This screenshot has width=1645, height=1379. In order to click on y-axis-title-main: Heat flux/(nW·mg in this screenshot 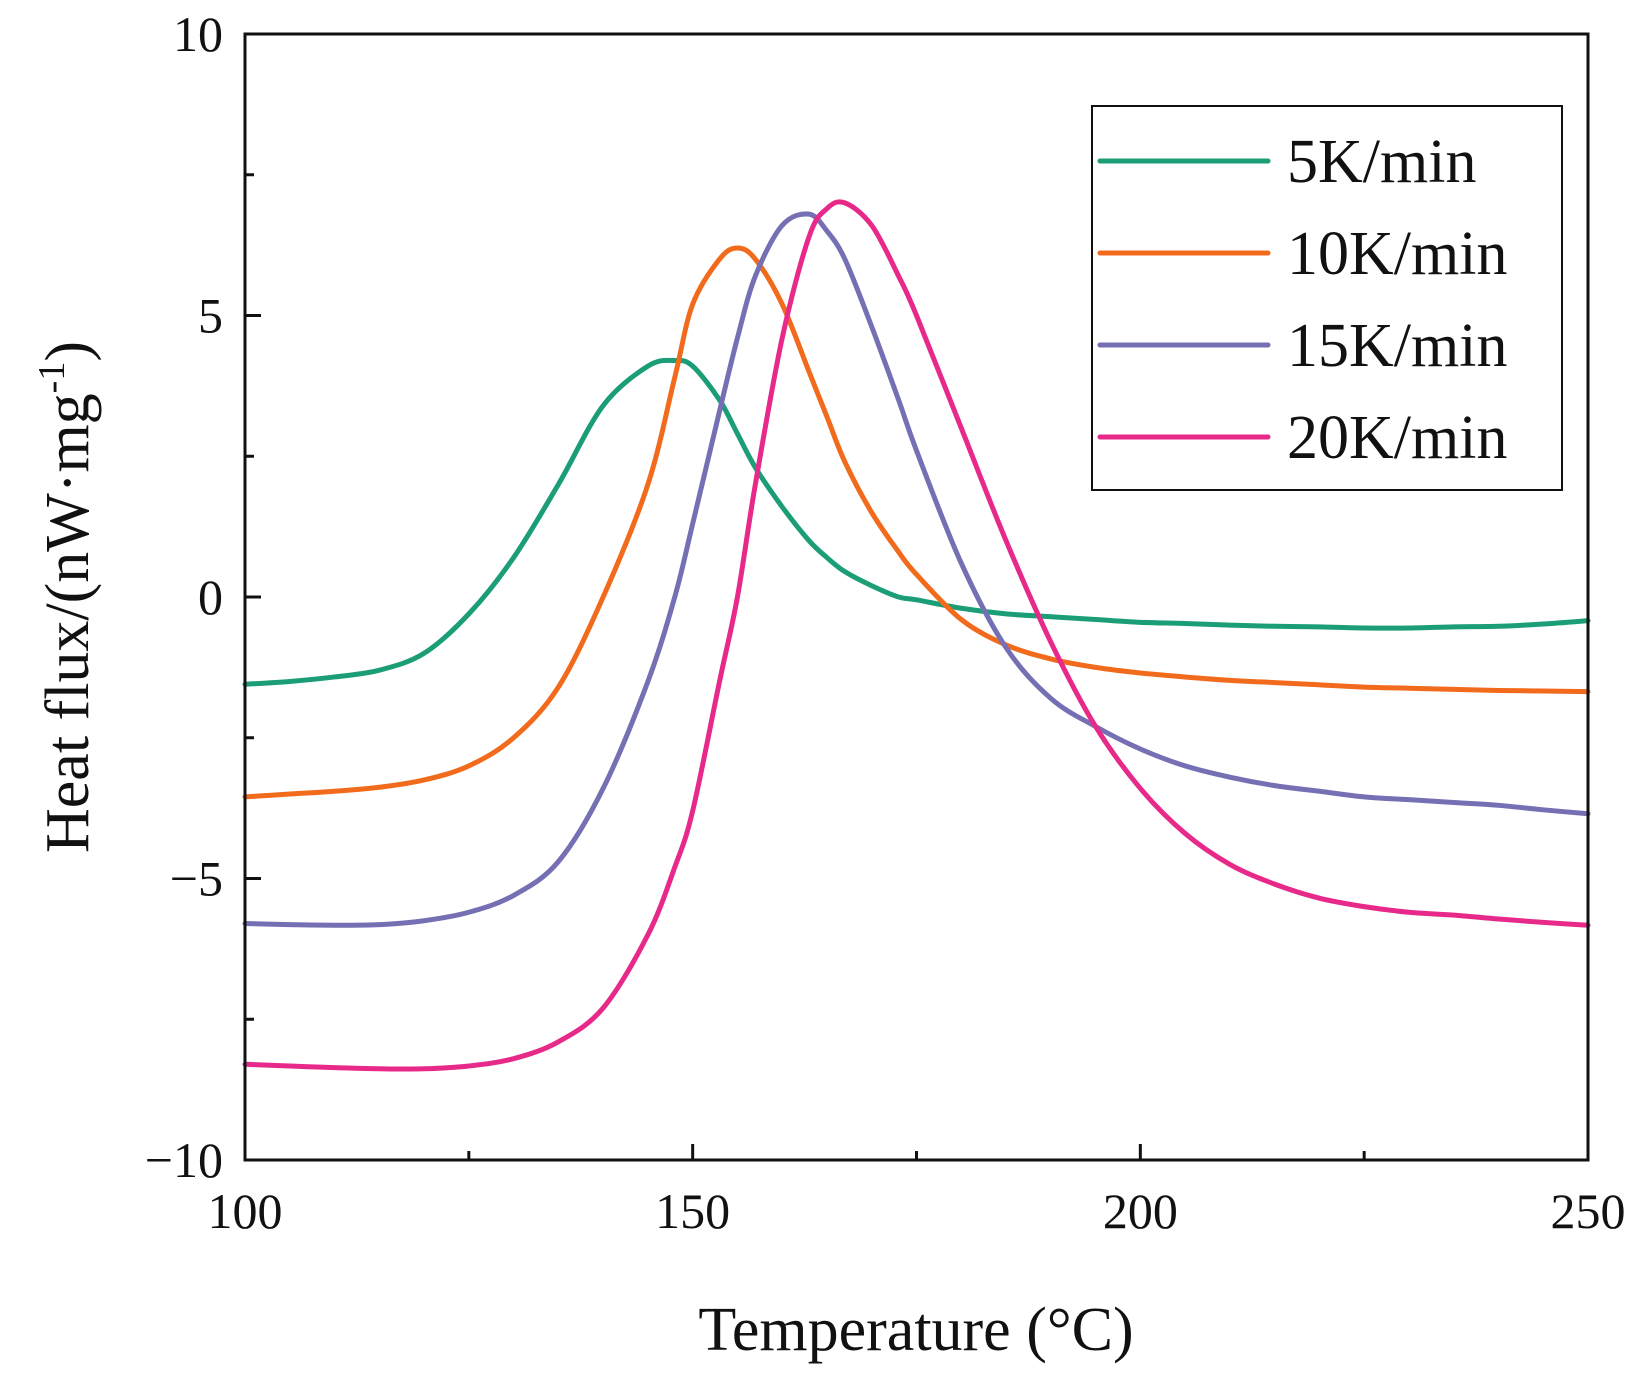, I will do `click(68, 623)`.